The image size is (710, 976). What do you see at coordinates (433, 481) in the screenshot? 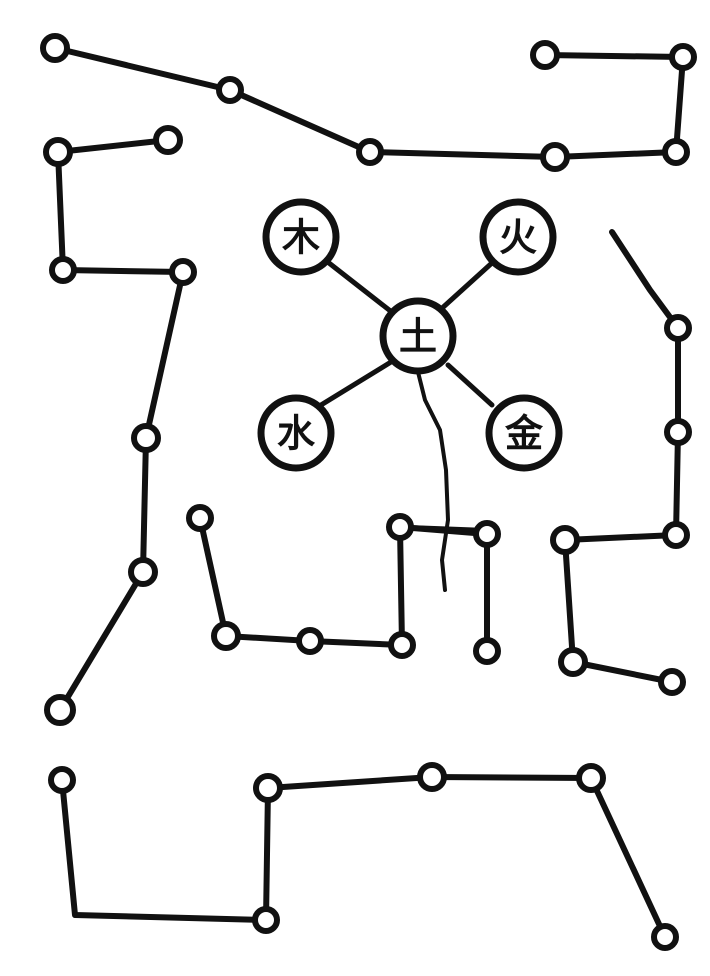
I see `crack-line` at bounding box center [433, 481].